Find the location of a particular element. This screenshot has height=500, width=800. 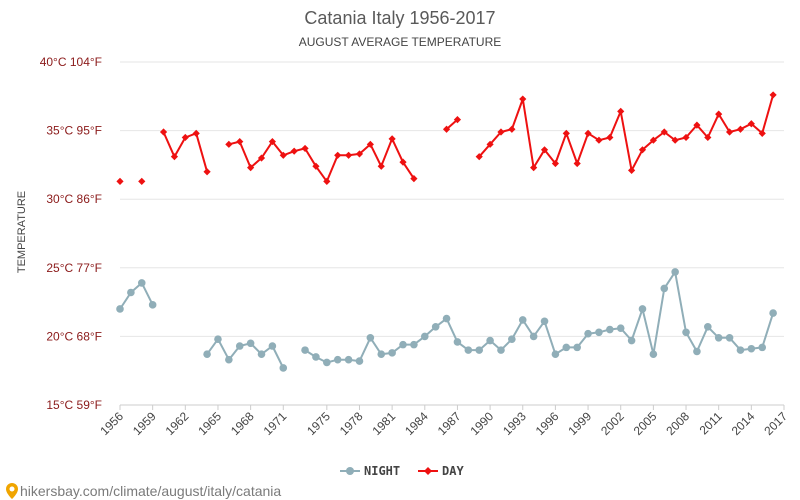

legend: NIGHT DAY is located at coordinates (402, 471).